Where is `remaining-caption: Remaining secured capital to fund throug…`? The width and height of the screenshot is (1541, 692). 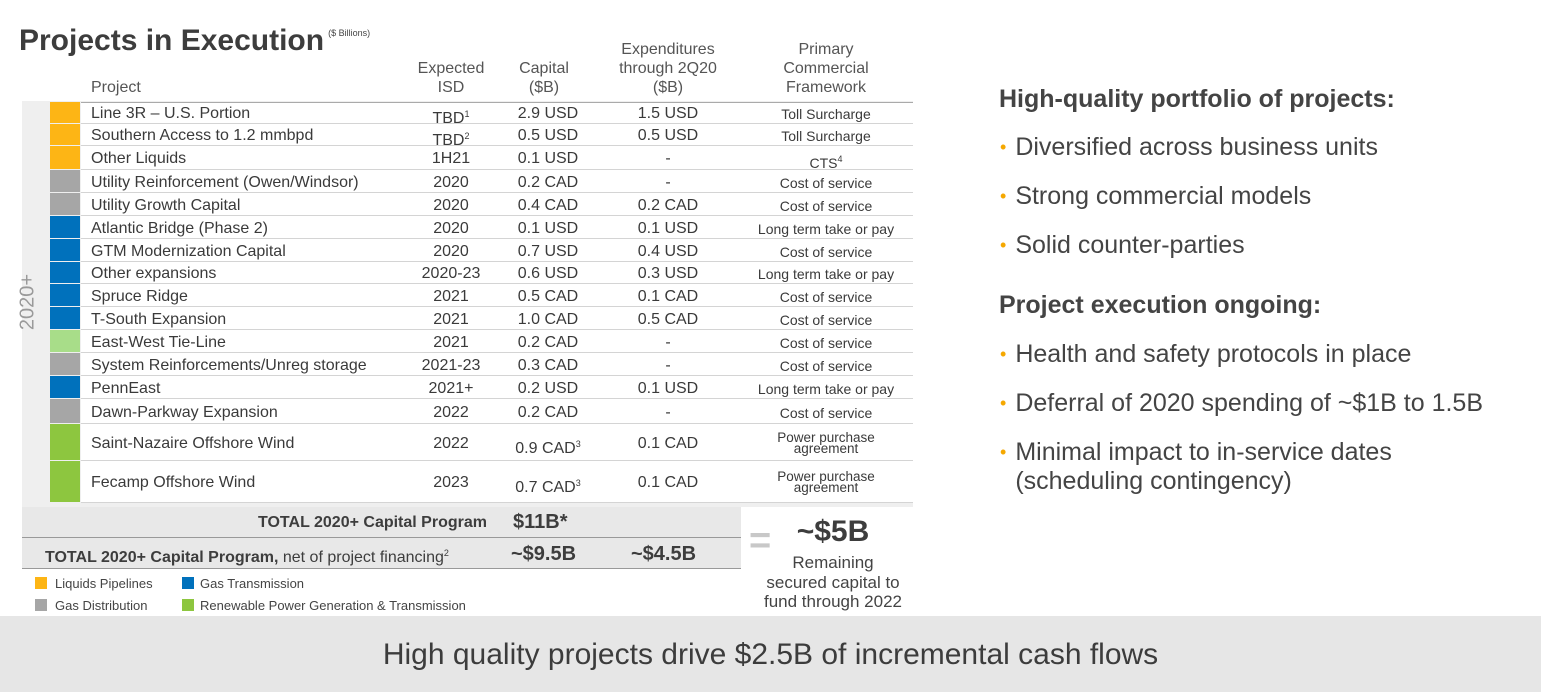 remaining-caption: Remaining secured capital to fund throug… is located at coordinates (833, 582).